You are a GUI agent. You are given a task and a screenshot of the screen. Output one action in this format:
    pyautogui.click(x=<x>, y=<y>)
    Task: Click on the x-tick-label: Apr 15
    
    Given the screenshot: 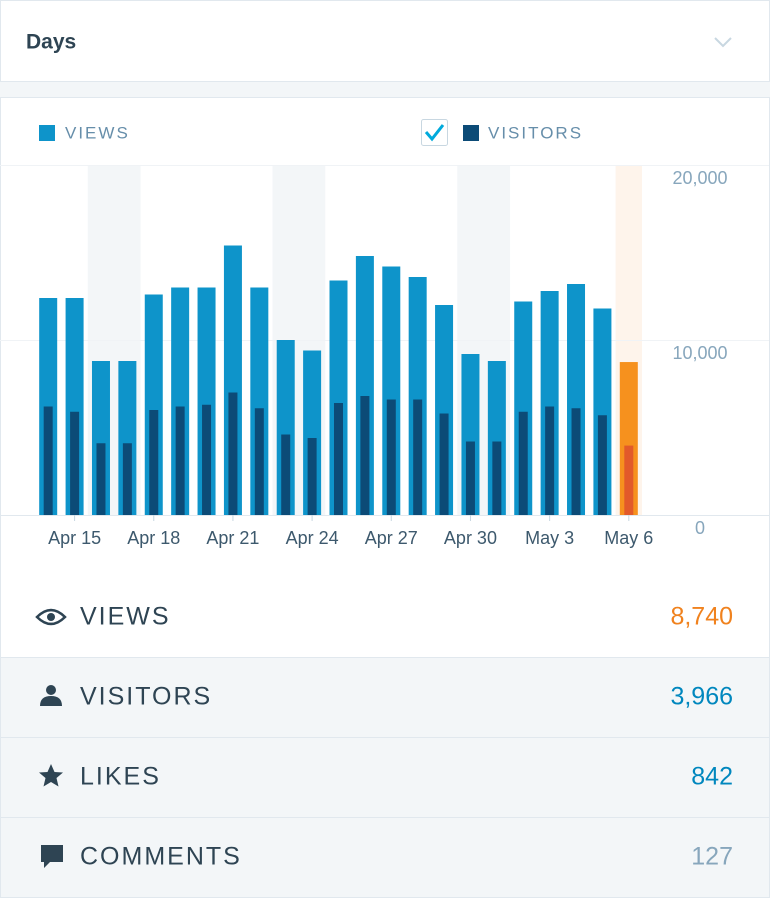 What is the action you would take?
    pyautogui.click(x=74, y=538)
    